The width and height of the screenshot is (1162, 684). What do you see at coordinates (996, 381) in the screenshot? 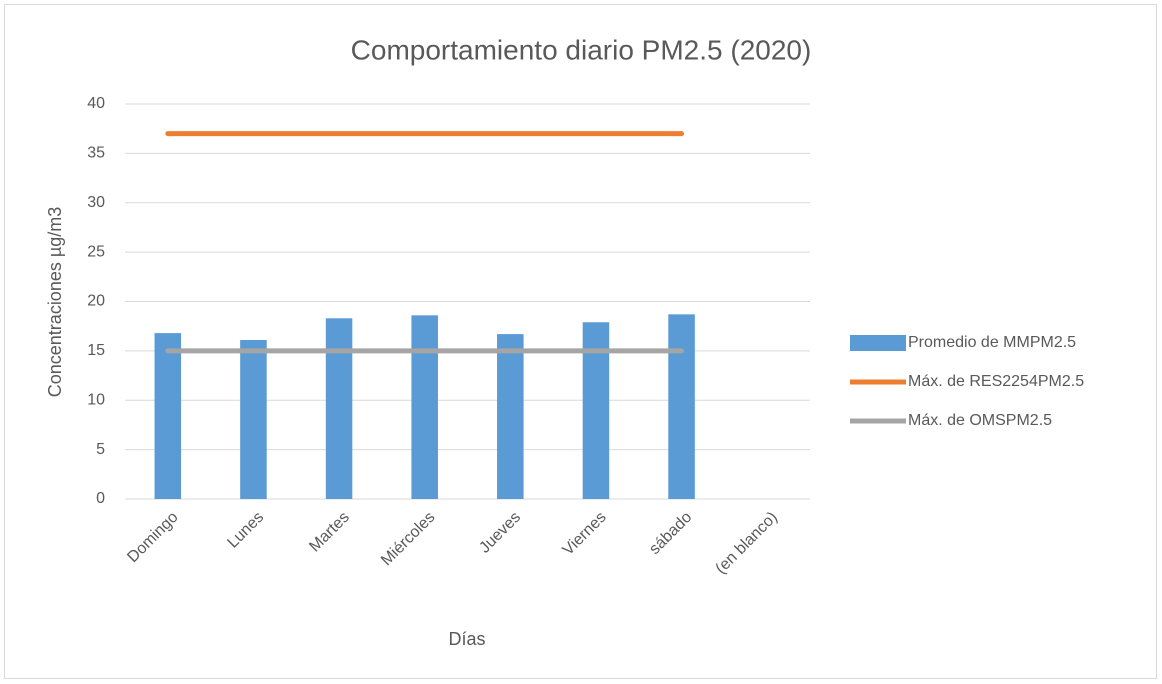
I see `legend-label: Máx. de RES2254PM2.5` at bounding box center [996, 381].